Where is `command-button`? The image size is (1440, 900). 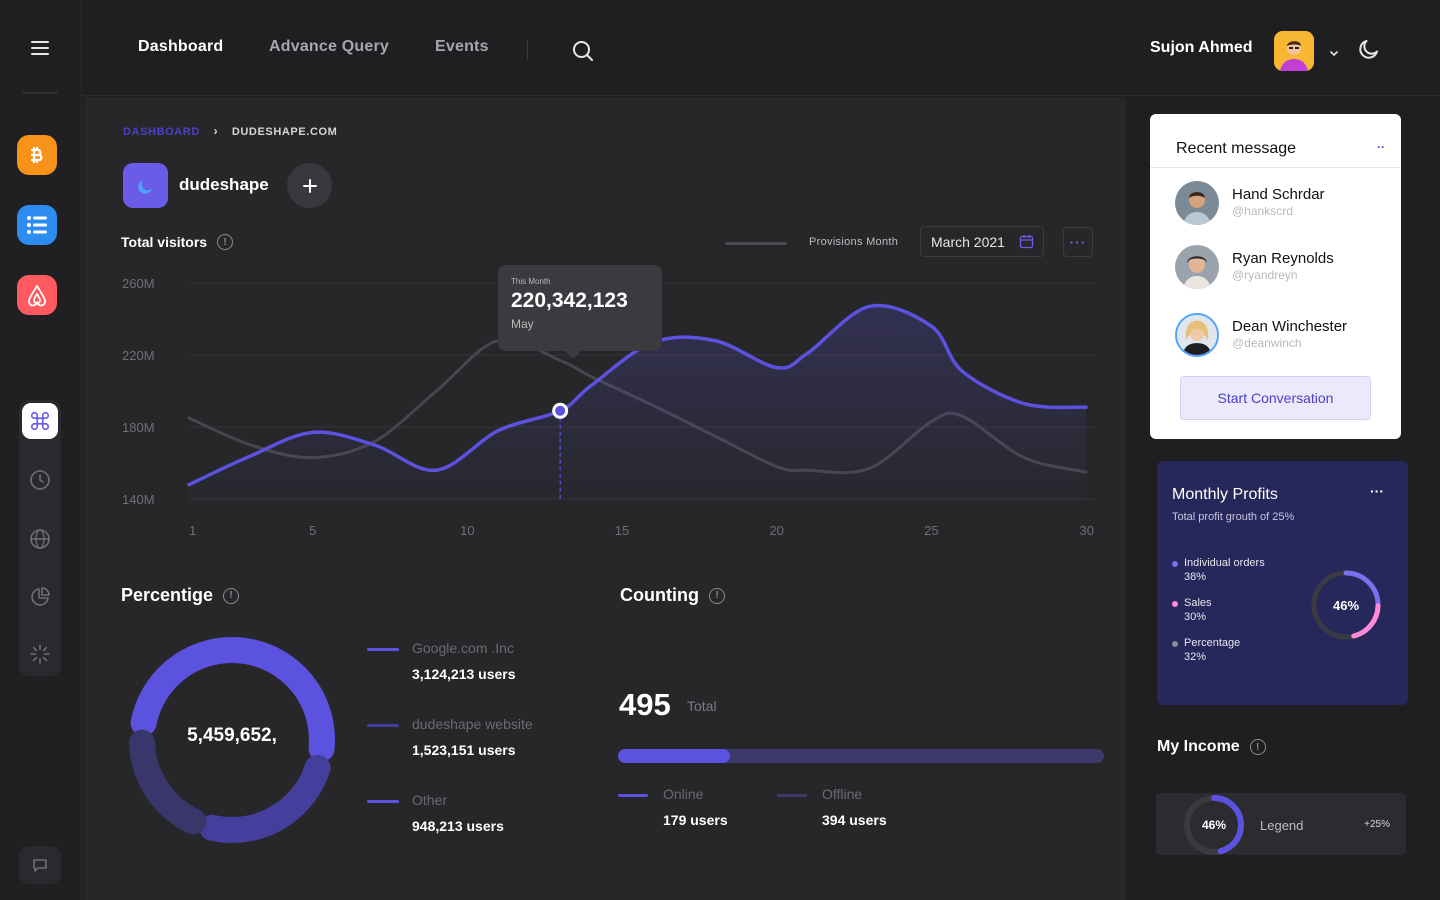 command-button is located at coordinates (40, 421).